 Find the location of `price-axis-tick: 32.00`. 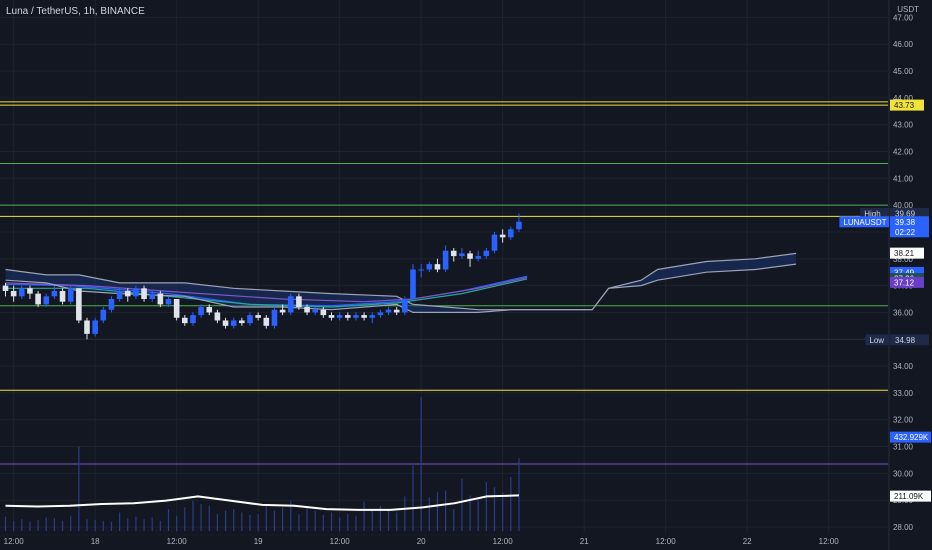

price-axis-tick: 32.00 is located at coordinates (903, 420).